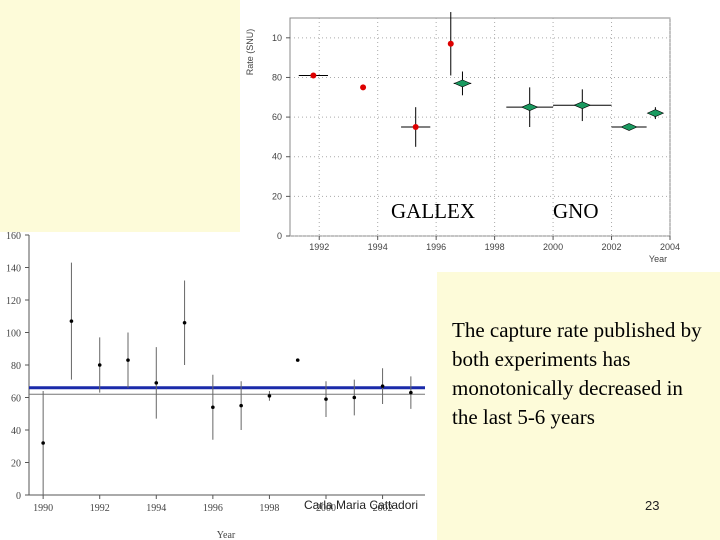  Describe the element at coordinates (13, 301) in the screenshot. I see `y-tick-label: 120` at that location.